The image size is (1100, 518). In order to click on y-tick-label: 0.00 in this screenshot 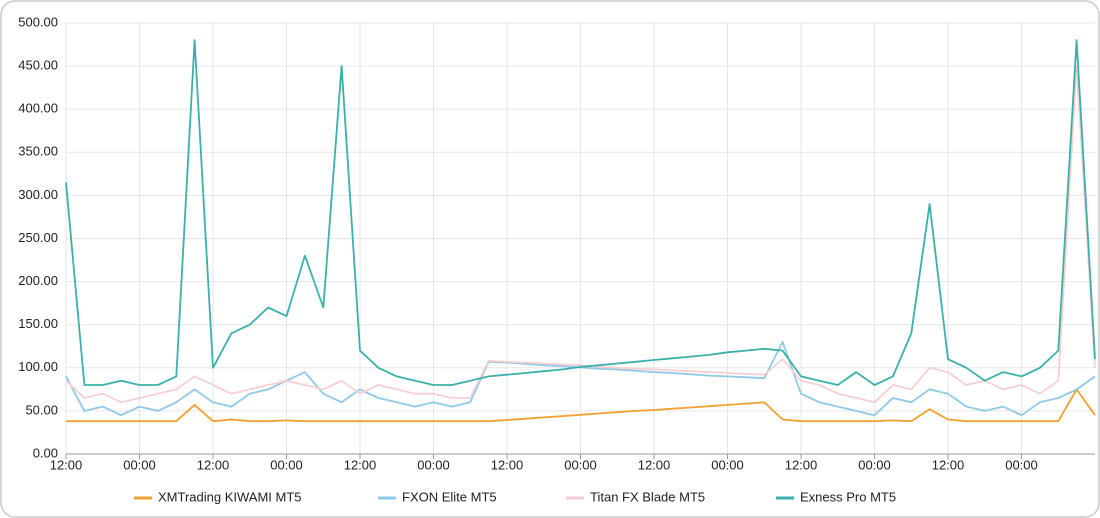, I will do `click(45, 452)`.